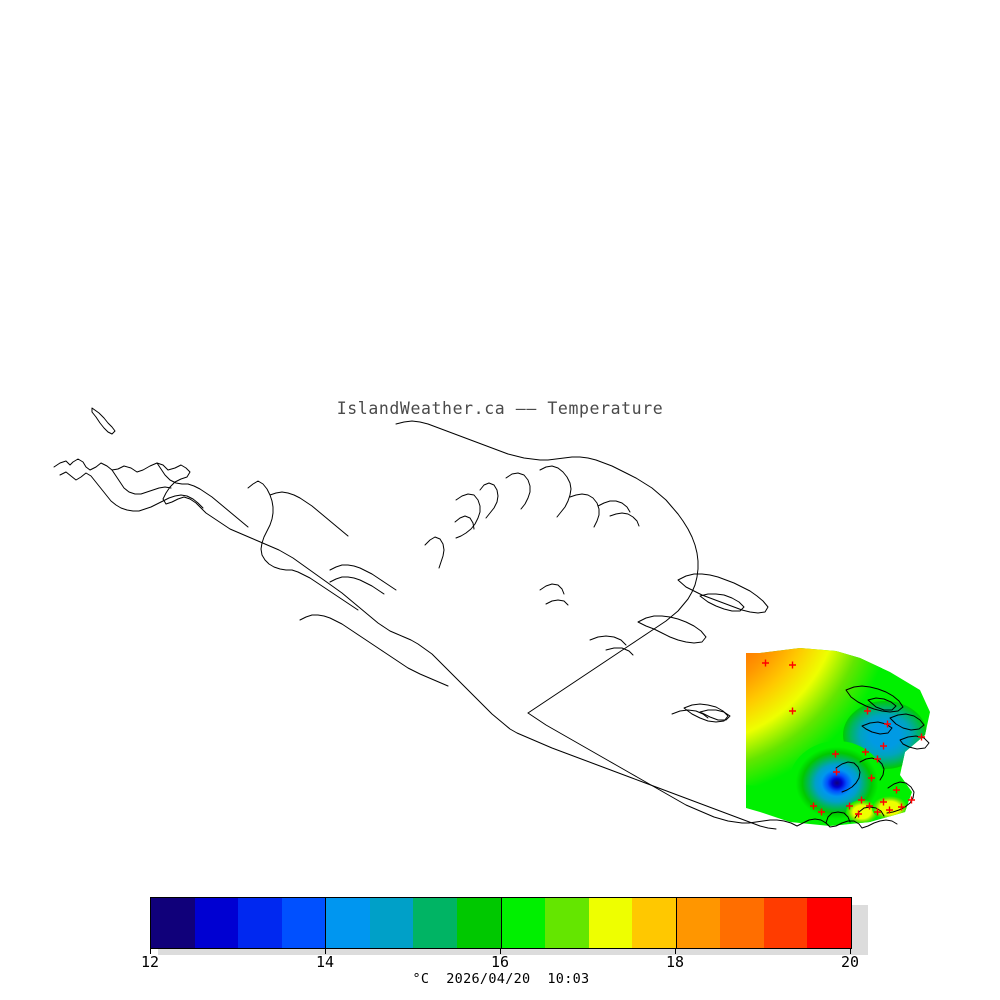 Image resolution: width=1000 pixels, height=1000 pixels. Describe the element at coordinates (843, 738) in the screenshot. I see `station-marker-layer` at that location.